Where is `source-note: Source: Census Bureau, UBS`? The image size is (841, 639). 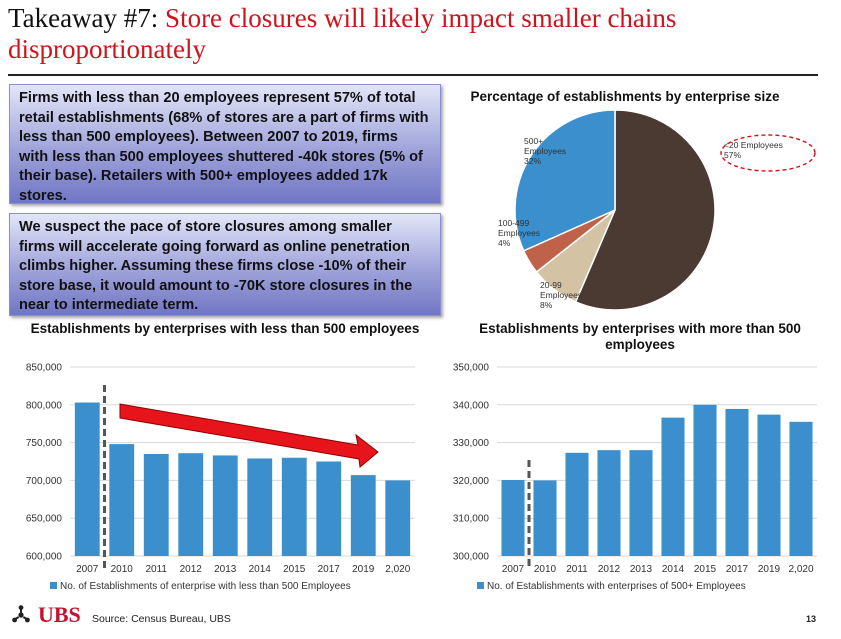 source-note: Source: Census Bureau, UBS is located at coordinates (161, 619).